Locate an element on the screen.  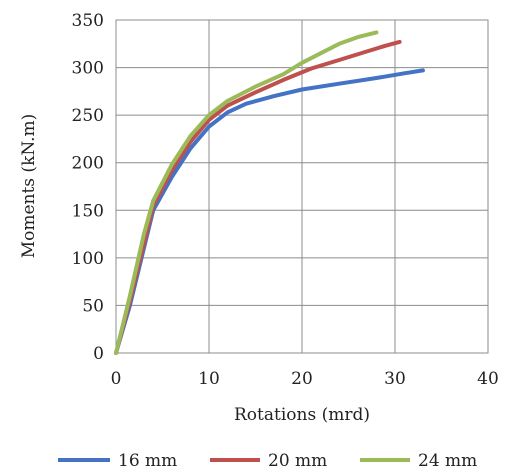
y-tick-label: 100 is located at coordinates (88, 259).